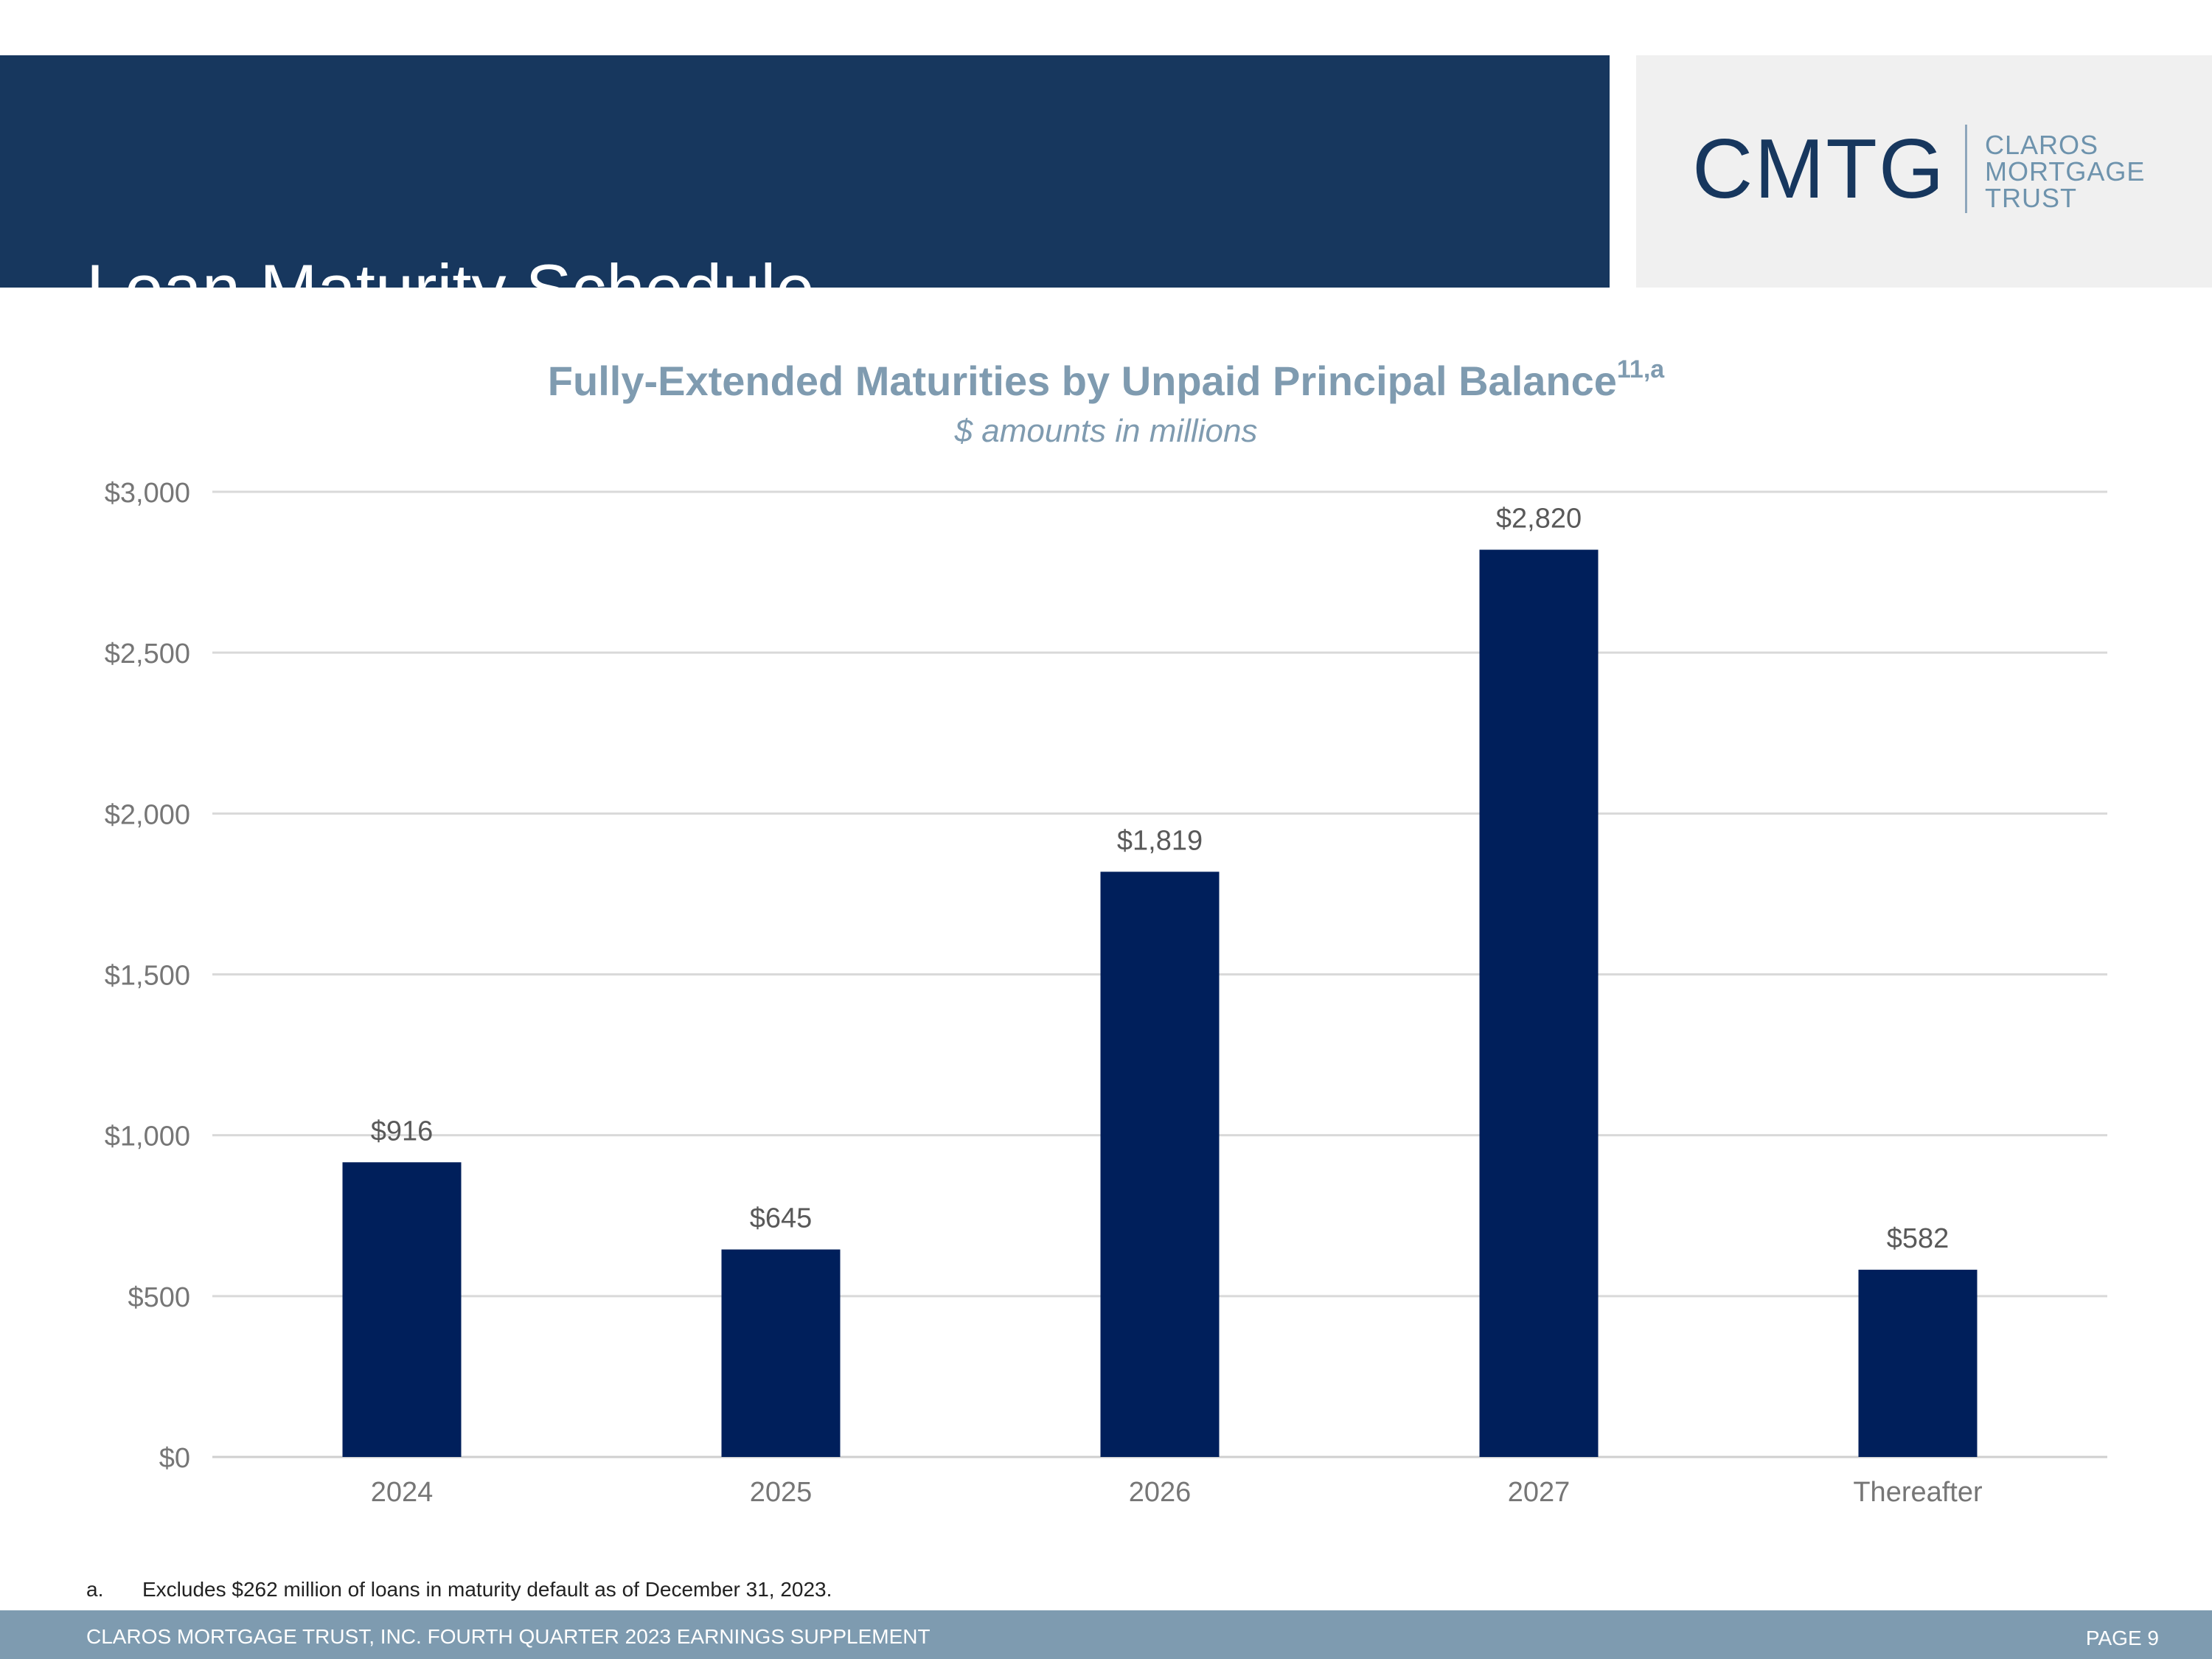  I want to click on x-tick-label: 2025, so click(781, 1492).